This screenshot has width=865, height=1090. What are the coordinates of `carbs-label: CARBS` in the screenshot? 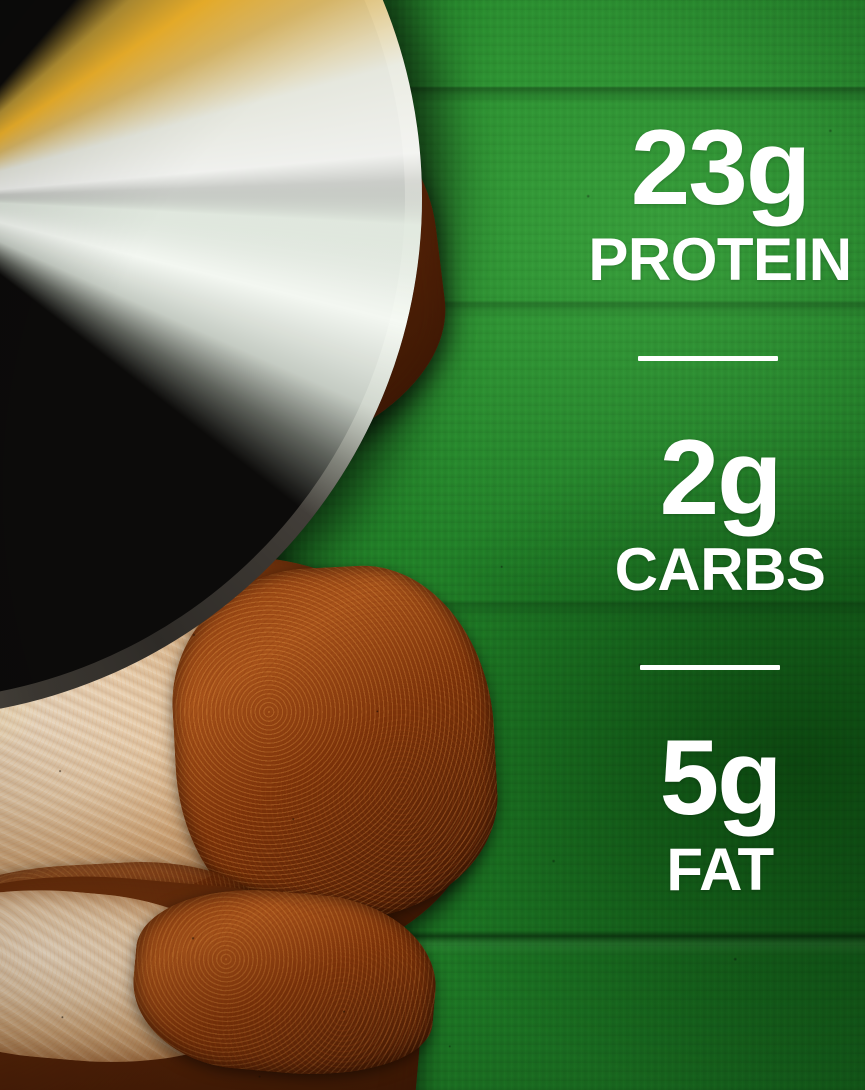 It's located at (720, 570).